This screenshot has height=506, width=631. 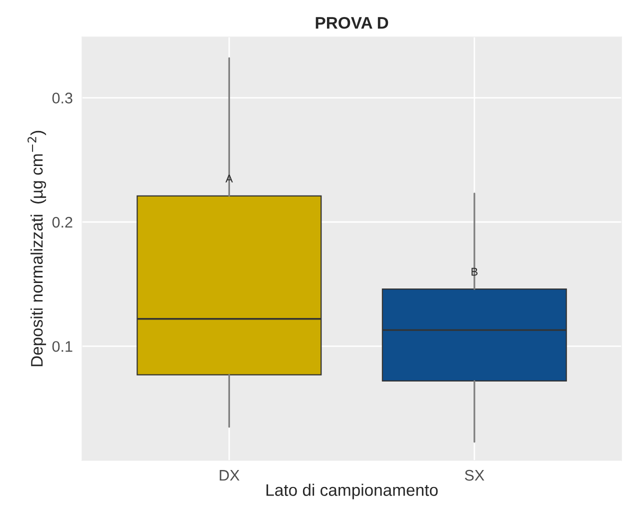 What do you see at coordinates (475, 272) in the screenshot?
I see `annotation: B` at bounding box center [475, 272].